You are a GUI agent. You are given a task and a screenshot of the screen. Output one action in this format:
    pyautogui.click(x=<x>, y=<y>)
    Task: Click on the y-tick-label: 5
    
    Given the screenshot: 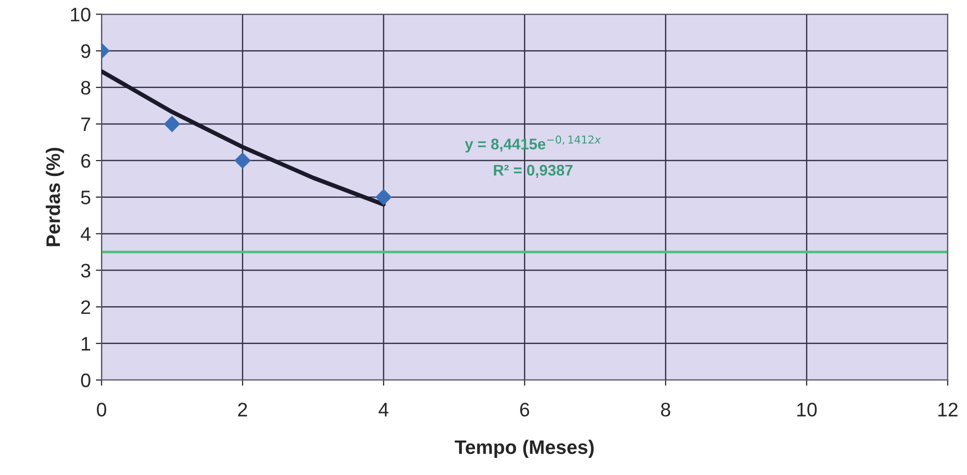 What is the action you would take?
    pyautogui.click(x=85, y=197)
    